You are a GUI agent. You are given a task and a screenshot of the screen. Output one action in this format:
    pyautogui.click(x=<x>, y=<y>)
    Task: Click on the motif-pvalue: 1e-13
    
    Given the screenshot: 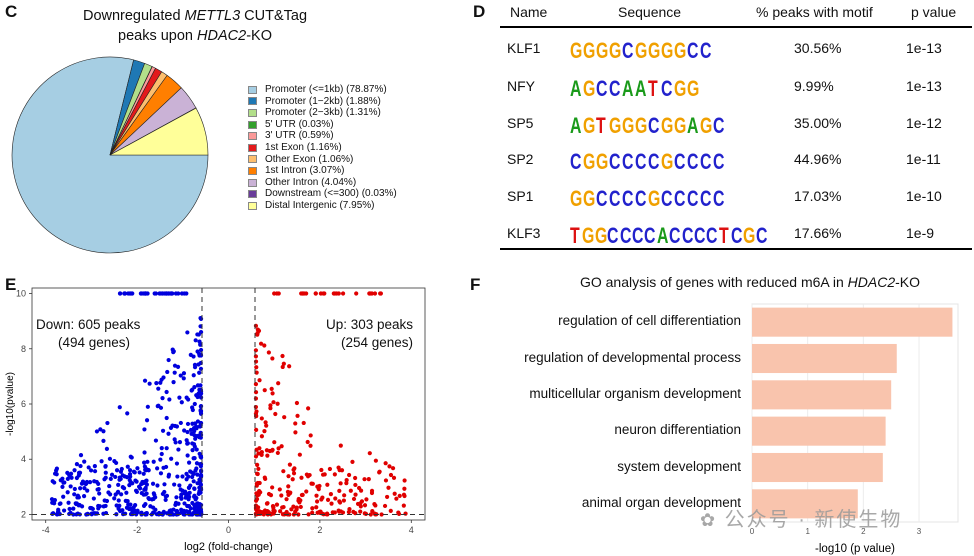 What is the action you would take?
    pyautogui.click(x=924, y=86)
    